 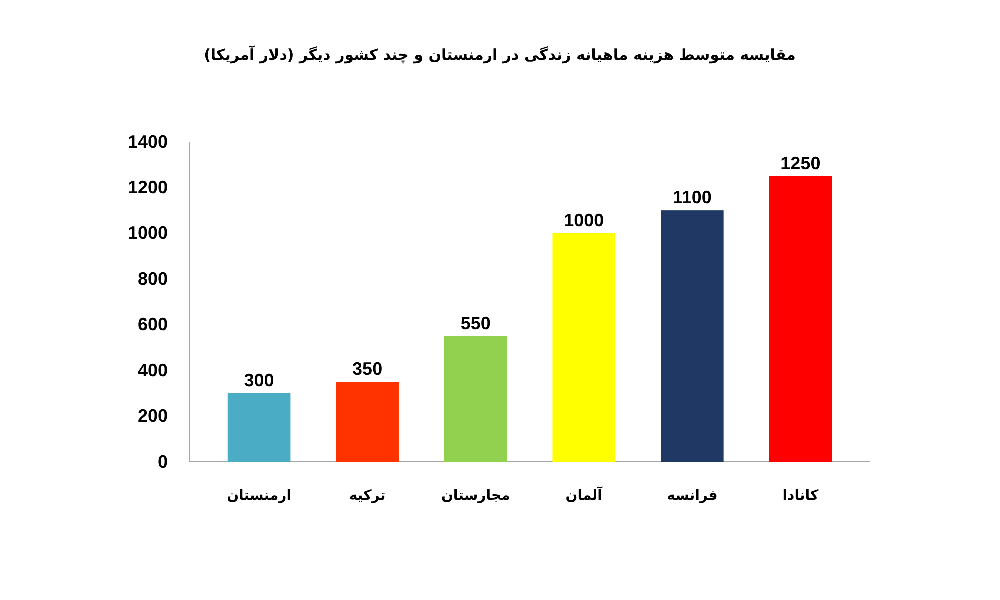 I want to click on y-tick-label: 200, so click(x=153, y=416).